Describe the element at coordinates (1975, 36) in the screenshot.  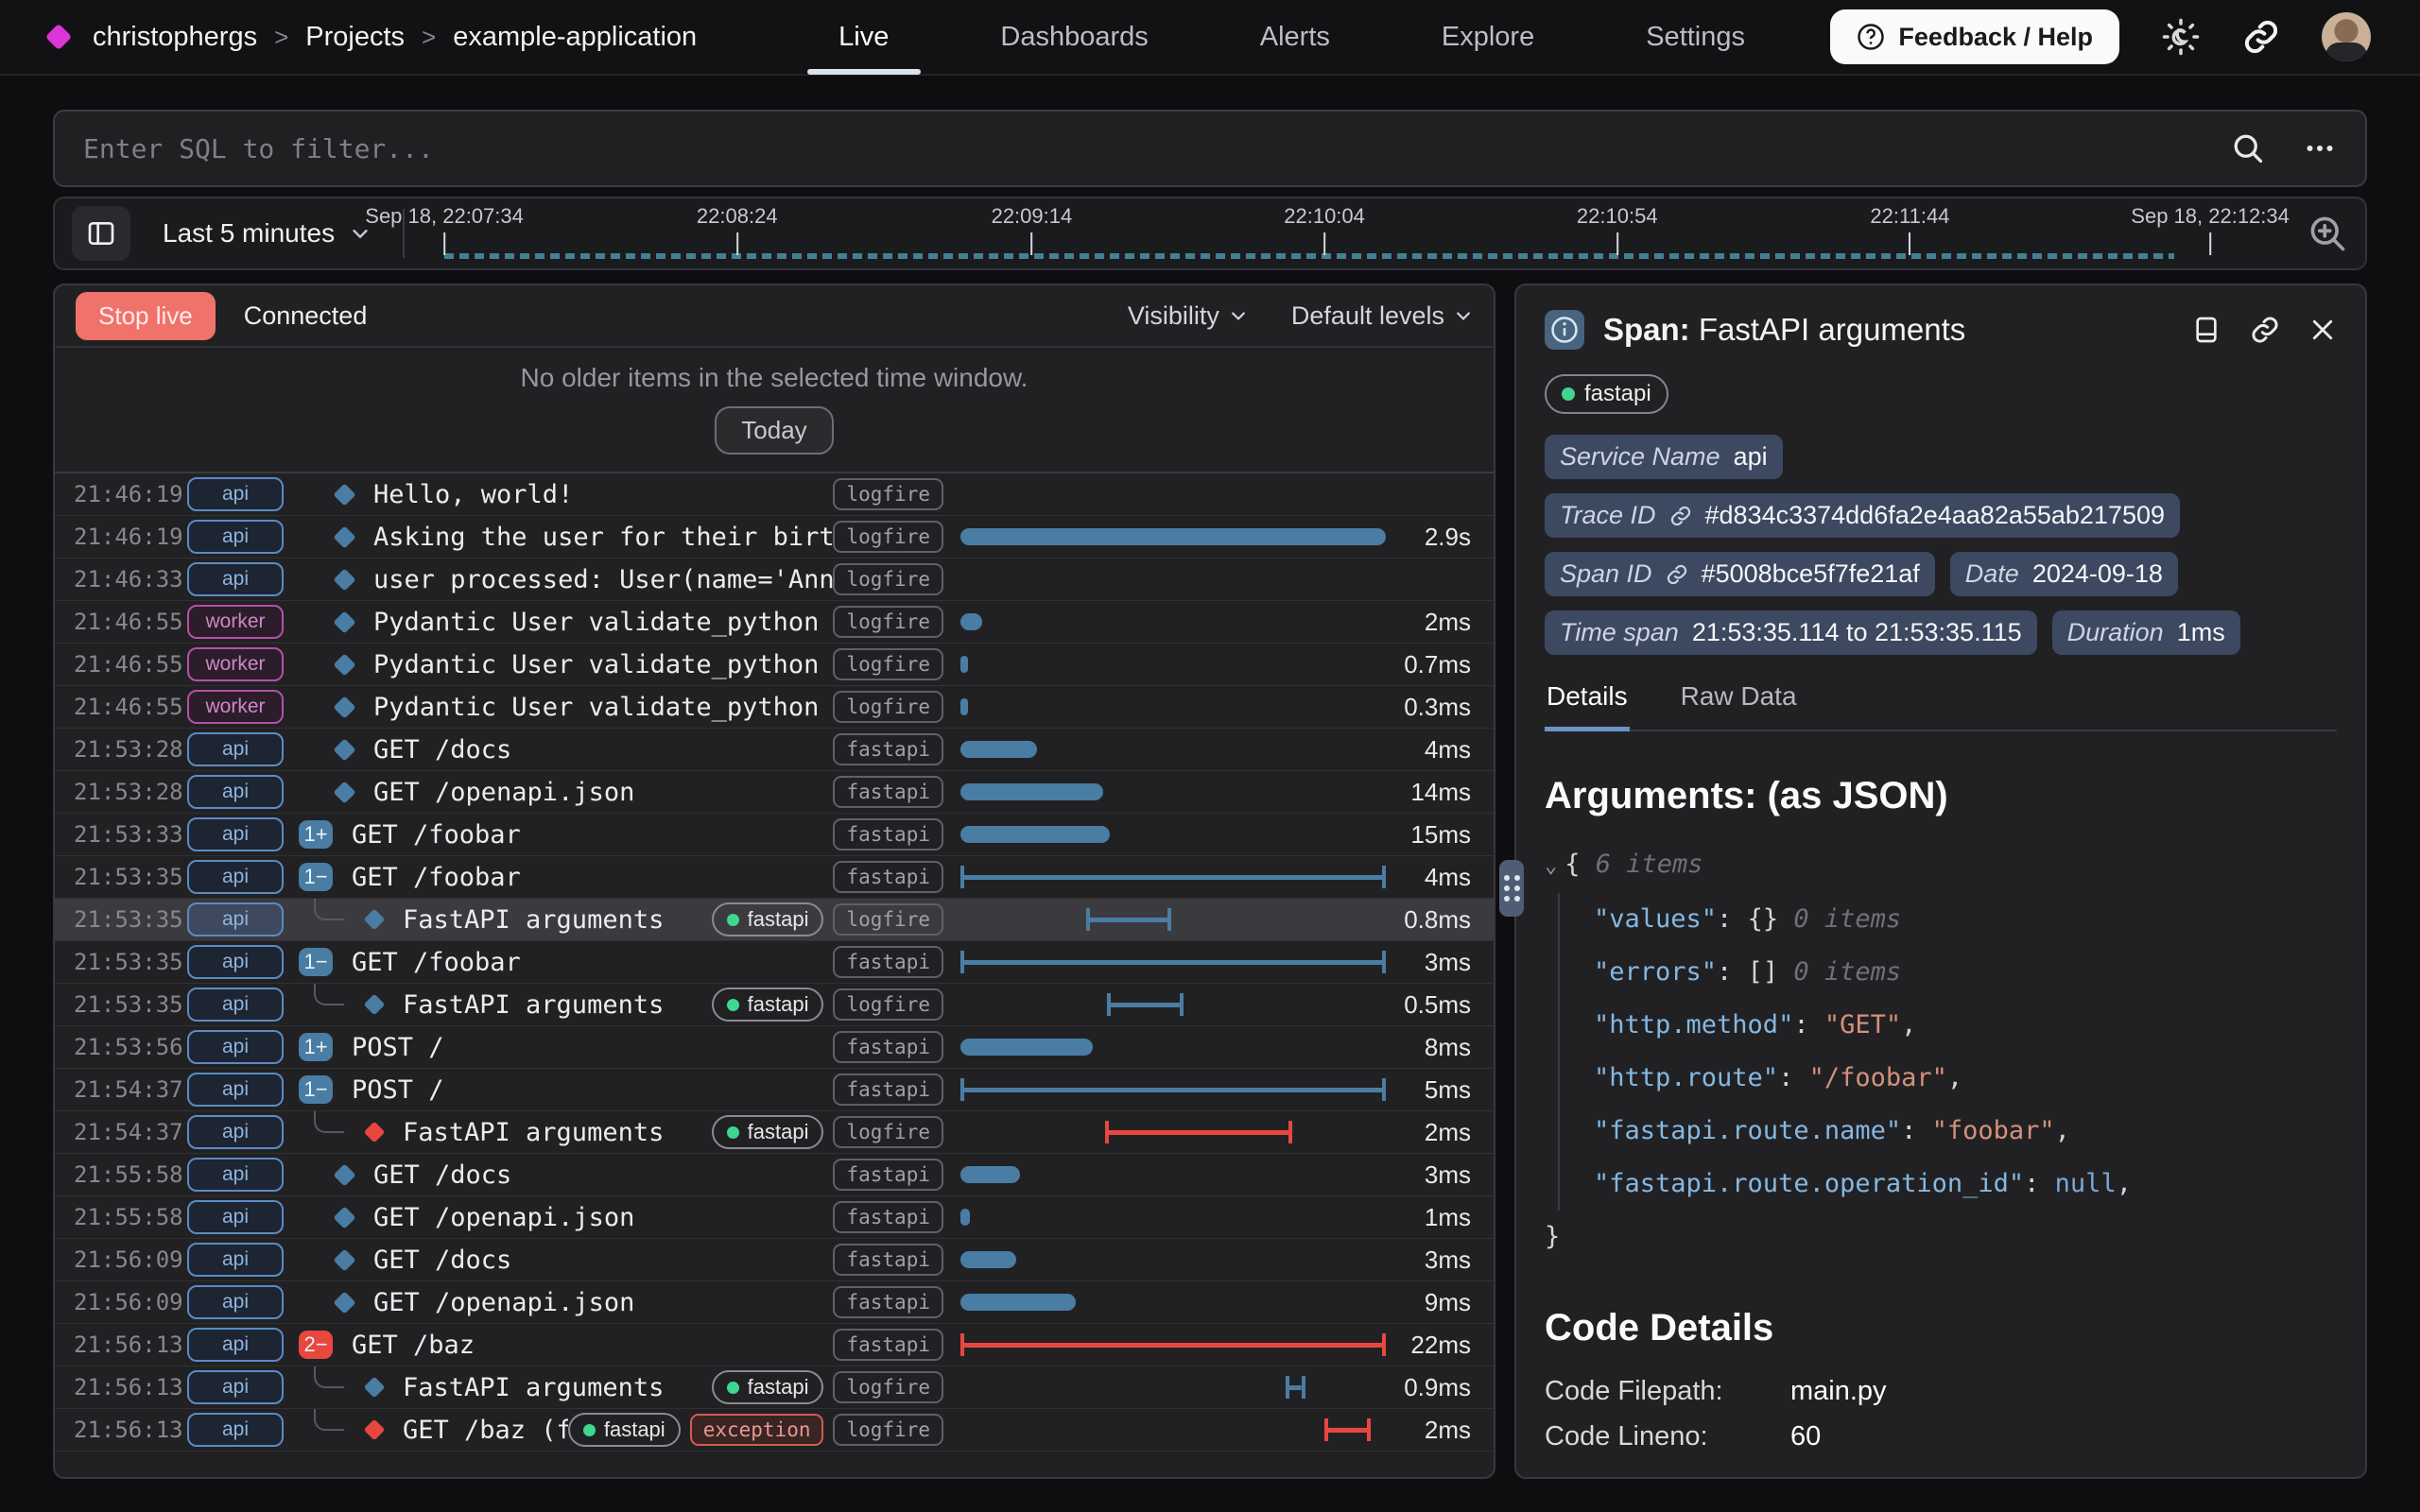
I see `feedback-help-button: Feedback / Help` at that location.